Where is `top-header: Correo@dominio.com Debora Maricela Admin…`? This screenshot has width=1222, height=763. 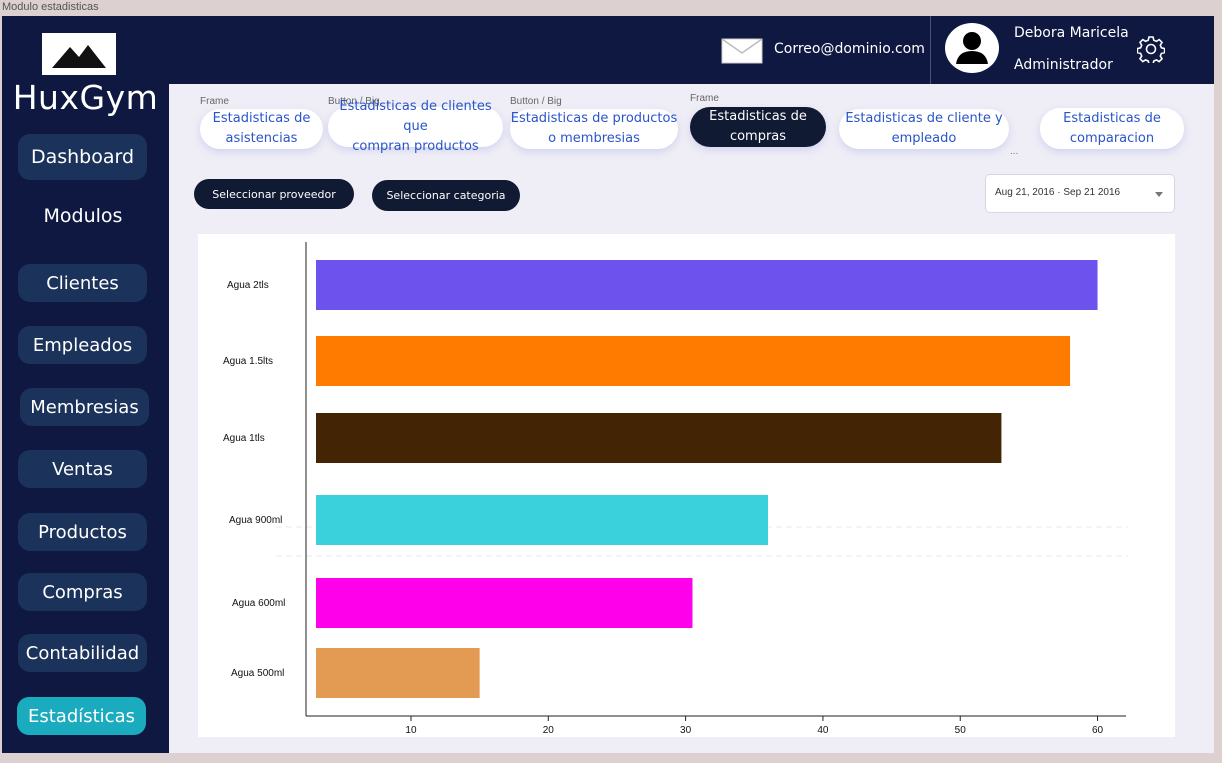 top-header: Correo@dominio.com Debora Maricela Admin… is located at coordinates (691, 50).